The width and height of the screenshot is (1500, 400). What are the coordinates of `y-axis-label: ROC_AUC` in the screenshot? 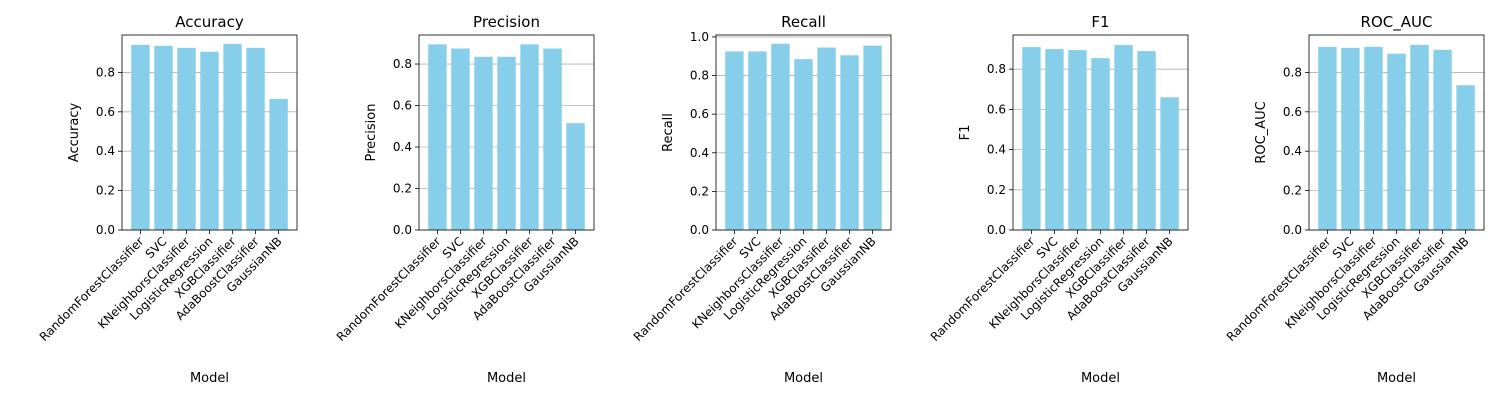 It's located at (1261, 132).